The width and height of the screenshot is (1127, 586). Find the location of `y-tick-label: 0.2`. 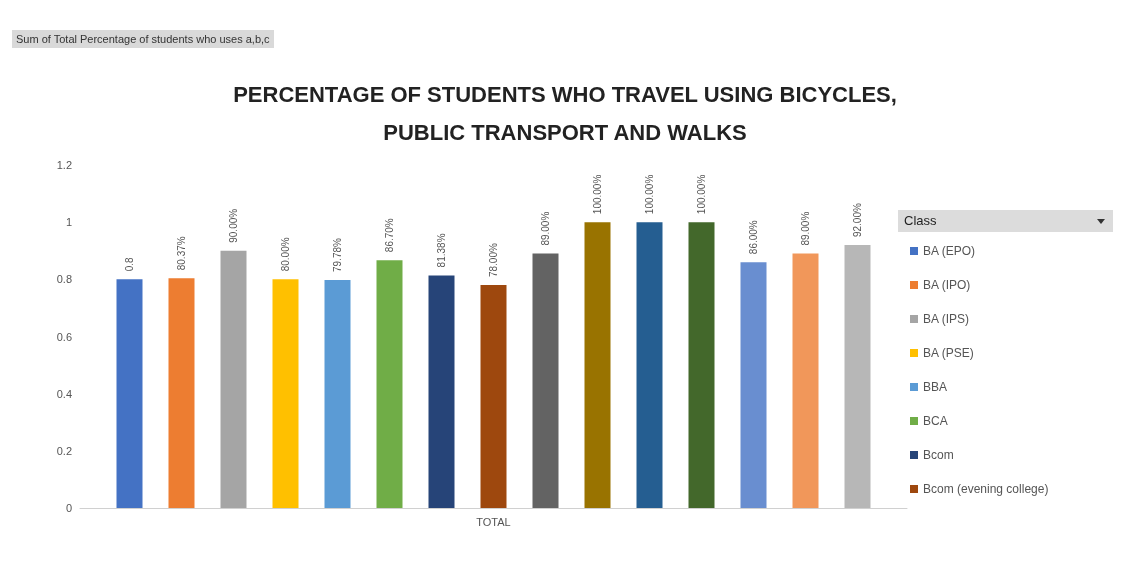

y-tick-label: 0.2 is located at coordinates (64, 450).